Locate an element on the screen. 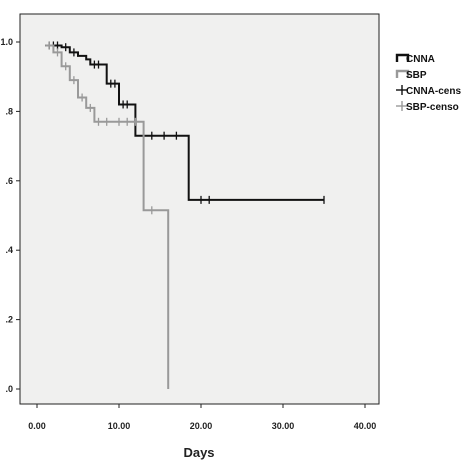 The width and height of the screenshot is (474, 474). legend-item: SBP is located at coordinates (411, 75).